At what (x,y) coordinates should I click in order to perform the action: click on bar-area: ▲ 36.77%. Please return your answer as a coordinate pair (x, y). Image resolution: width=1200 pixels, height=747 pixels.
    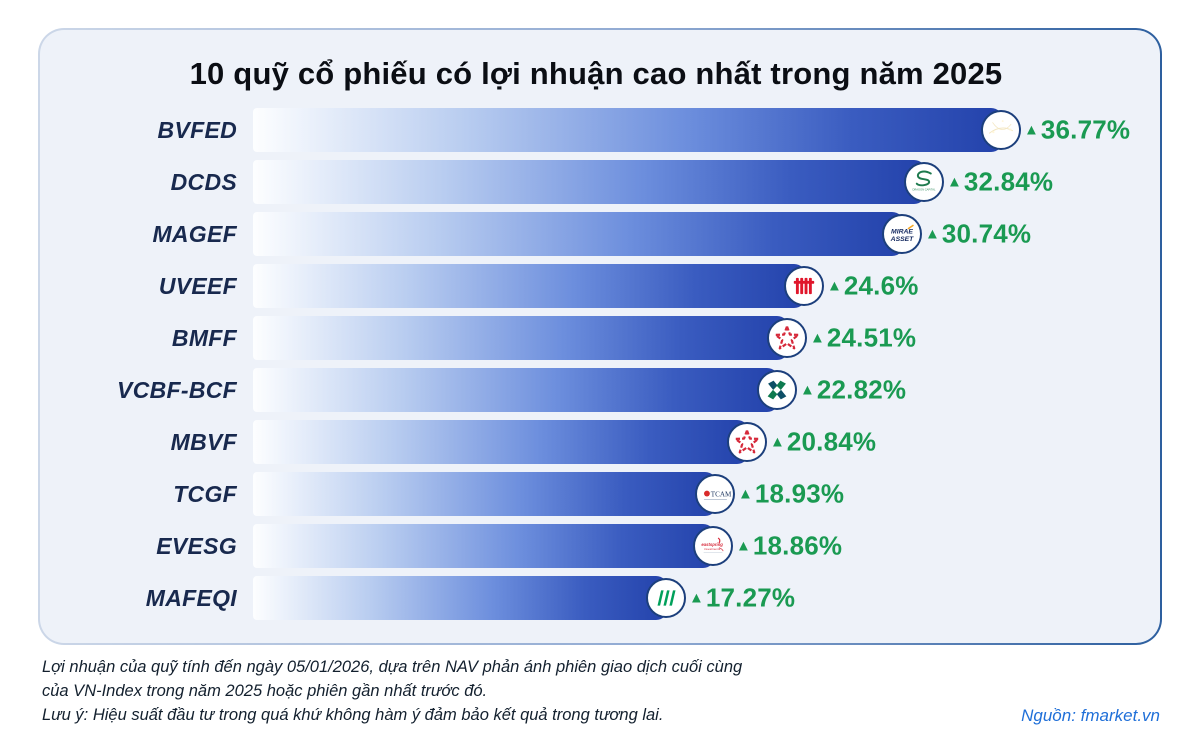
    Looking at the image, I should click on (694, 130).